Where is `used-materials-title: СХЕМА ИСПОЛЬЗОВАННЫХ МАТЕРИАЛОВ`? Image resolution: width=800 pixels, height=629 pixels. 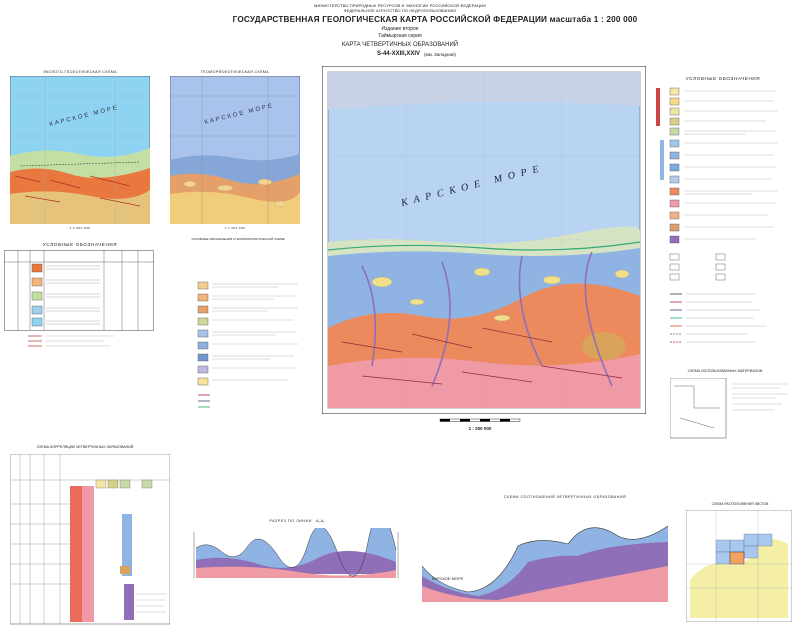
used-materials-title: СХЕМА ИСПОЛЬЗОВАННЫХ МАТЕРИАЛОВ is located at coordinates (725, 371).